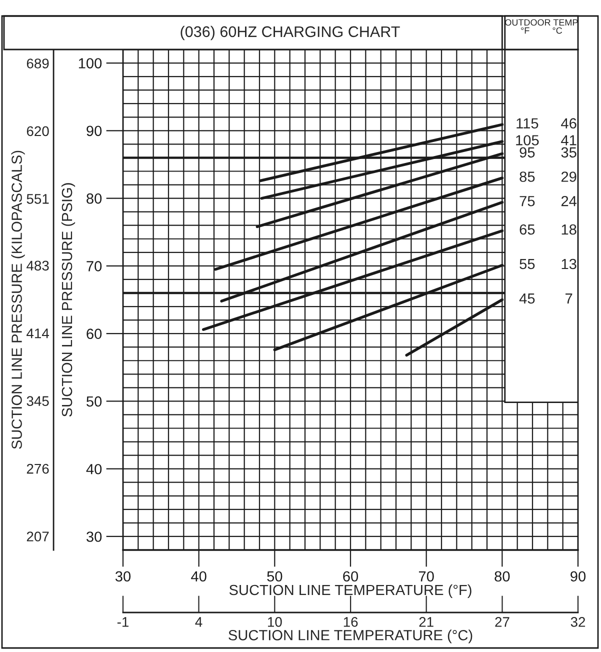 The width and height of the screenshot is (601, 652). Describe the element at coordinates (527, 123) in the screenshot. I see `series-label: 115` at that location.